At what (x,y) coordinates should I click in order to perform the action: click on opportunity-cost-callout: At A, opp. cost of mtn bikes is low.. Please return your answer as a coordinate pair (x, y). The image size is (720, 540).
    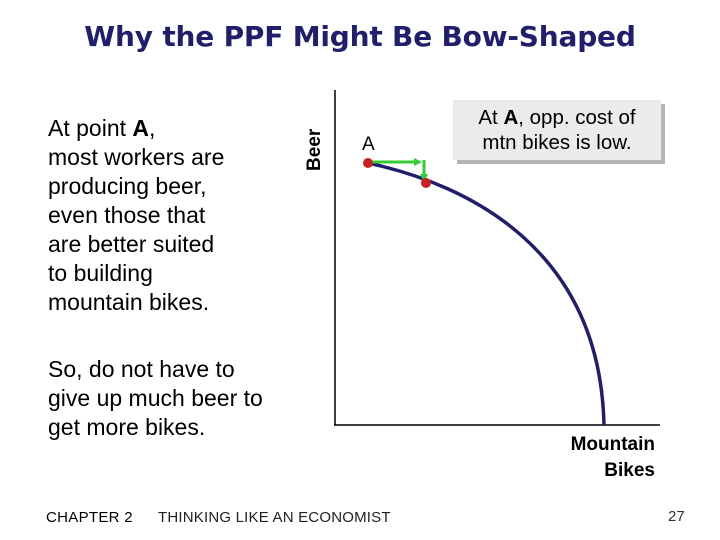
    Looking at the image, I should click on (557, 130).